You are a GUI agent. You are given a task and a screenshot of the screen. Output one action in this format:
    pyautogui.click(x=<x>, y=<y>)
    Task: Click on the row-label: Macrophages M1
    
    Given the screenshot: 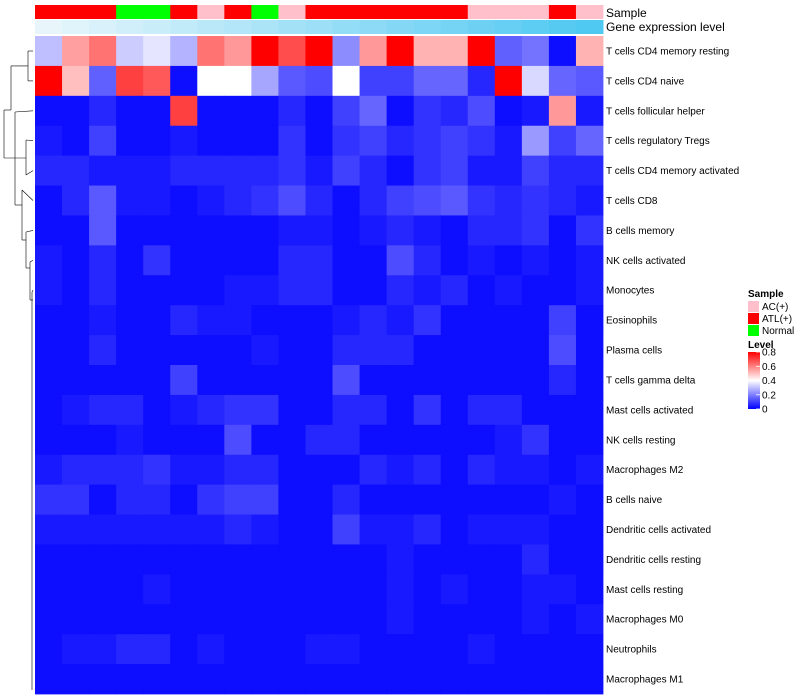 What is the action you would take?
    pyautogui.click(x=645, y=680)
    